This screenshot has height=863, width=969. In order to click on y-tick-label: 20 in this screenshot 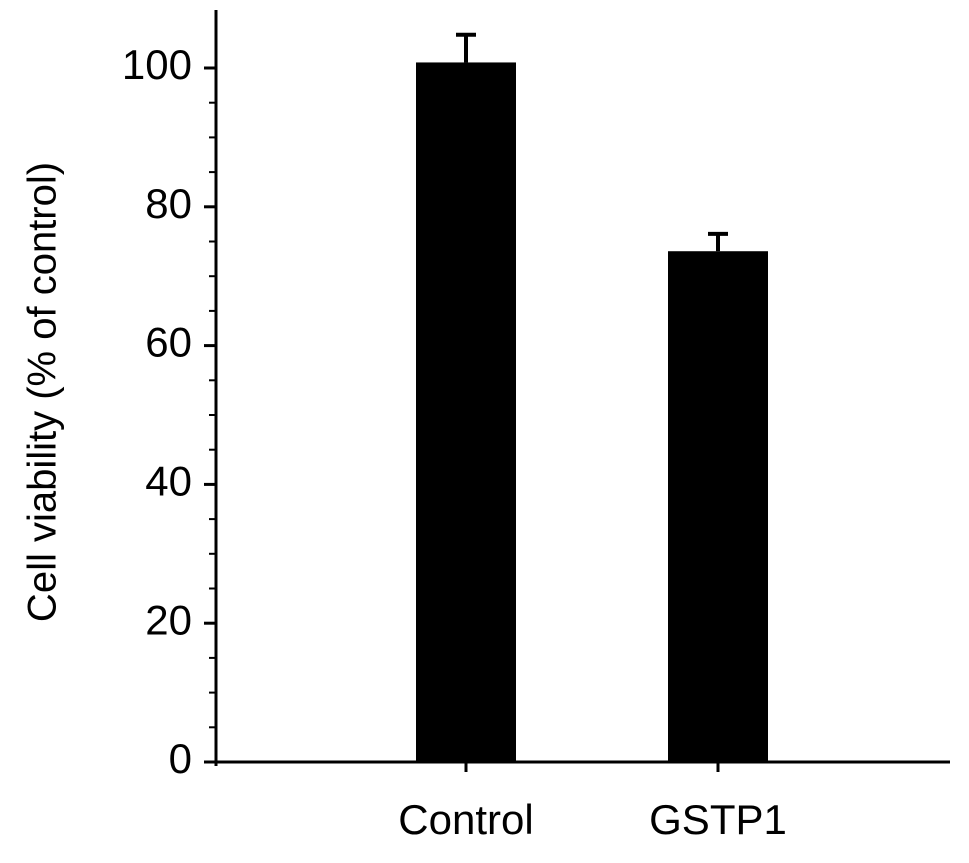, I will do `click(168, 619)`.